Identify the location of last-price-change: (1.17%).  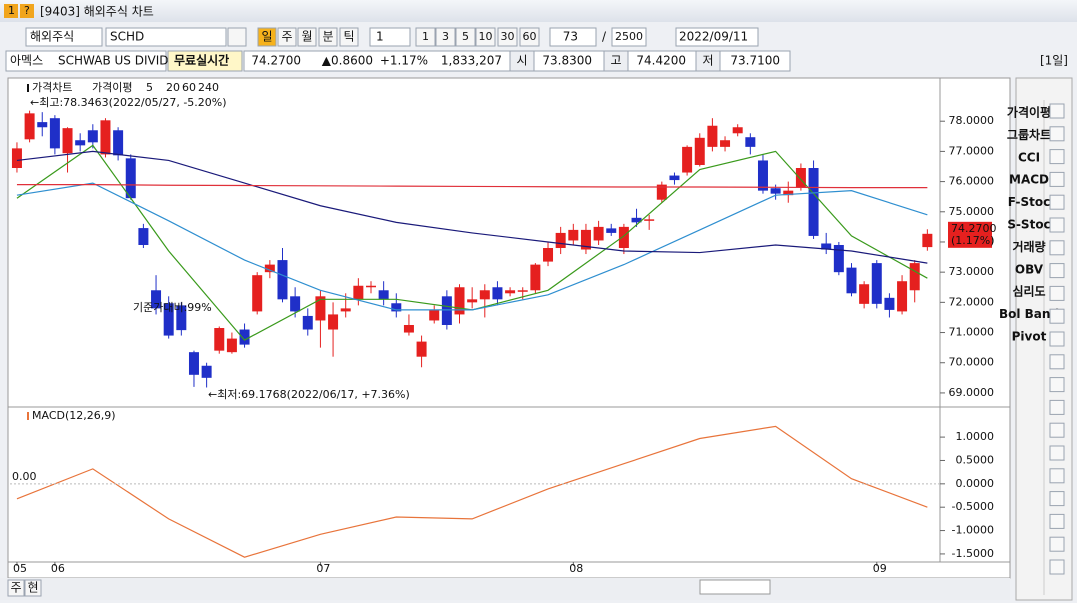
(973, 240).